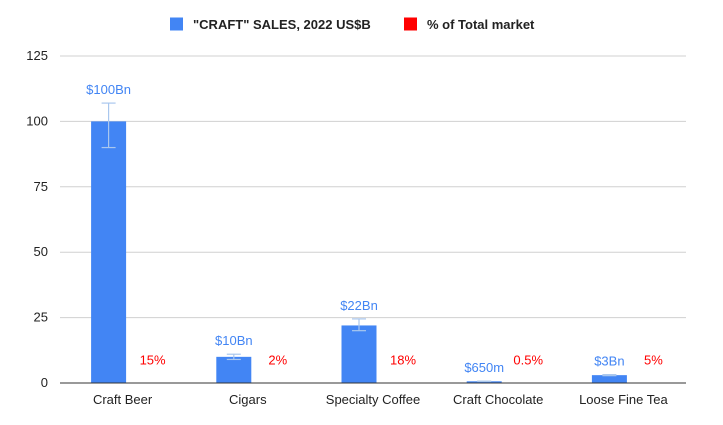 Image resolution: width=723 pixels, height=425 pixels. Describe the element at coordinates (373, 399) in the screenshot. I see `x-tick-label-3: Specialty Coffee` at that location.